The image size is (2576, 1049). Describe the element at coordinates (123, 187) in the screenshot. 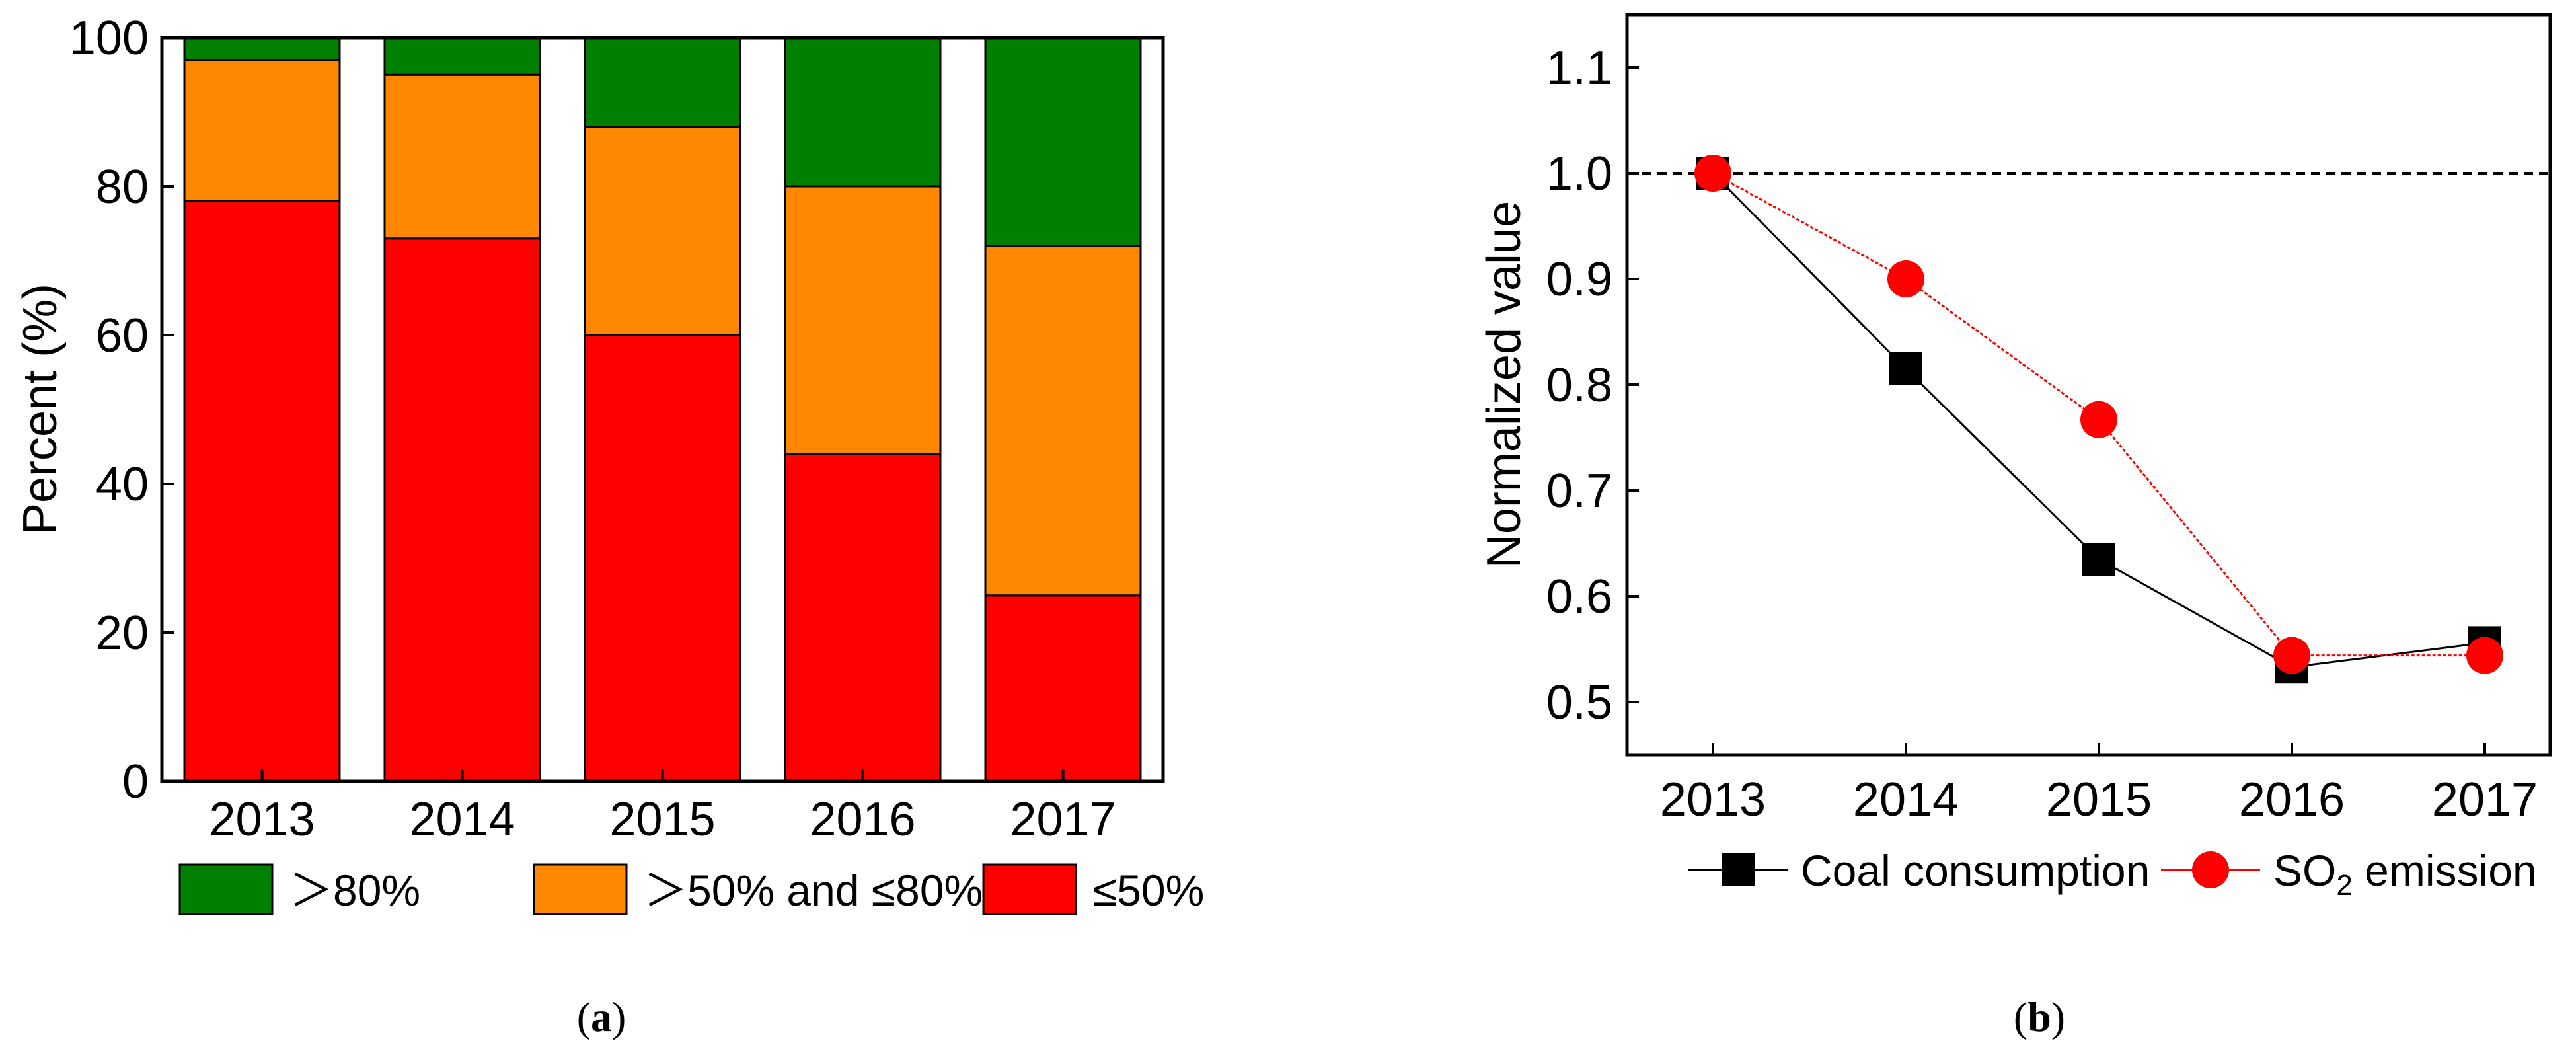

I see `y-tick-label: 80` at that location.